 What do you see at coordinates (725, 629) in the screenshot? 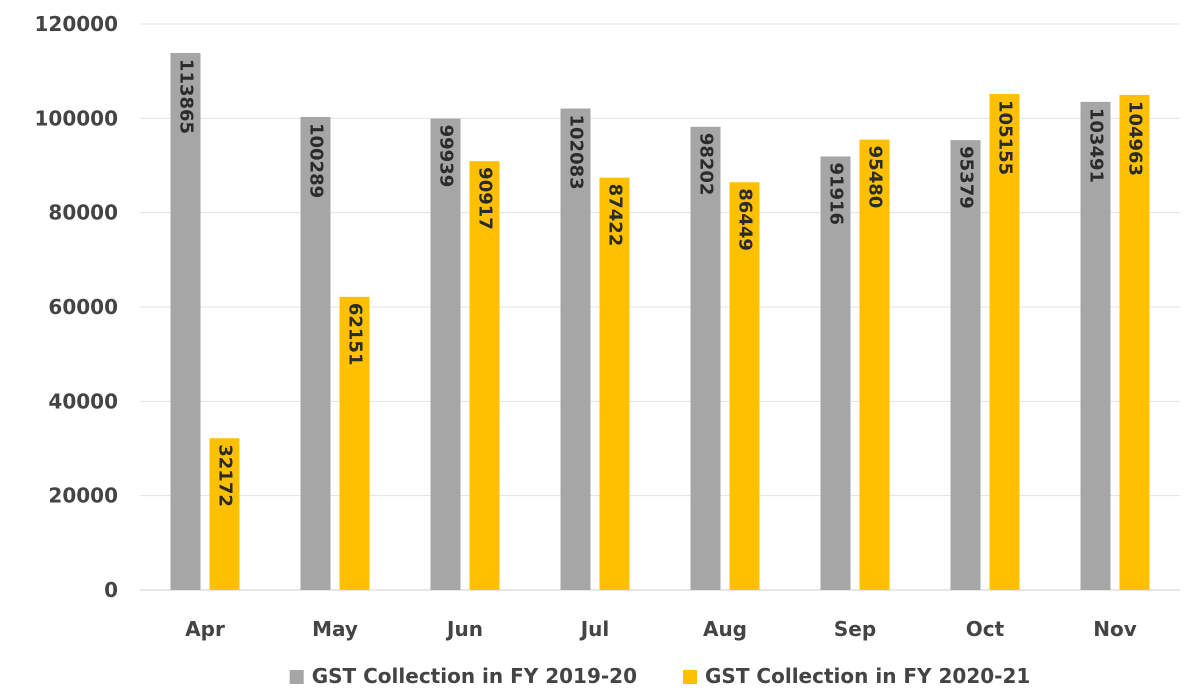
I see `x-tick-label-aug: Aug` at bounding box center [725, 629].